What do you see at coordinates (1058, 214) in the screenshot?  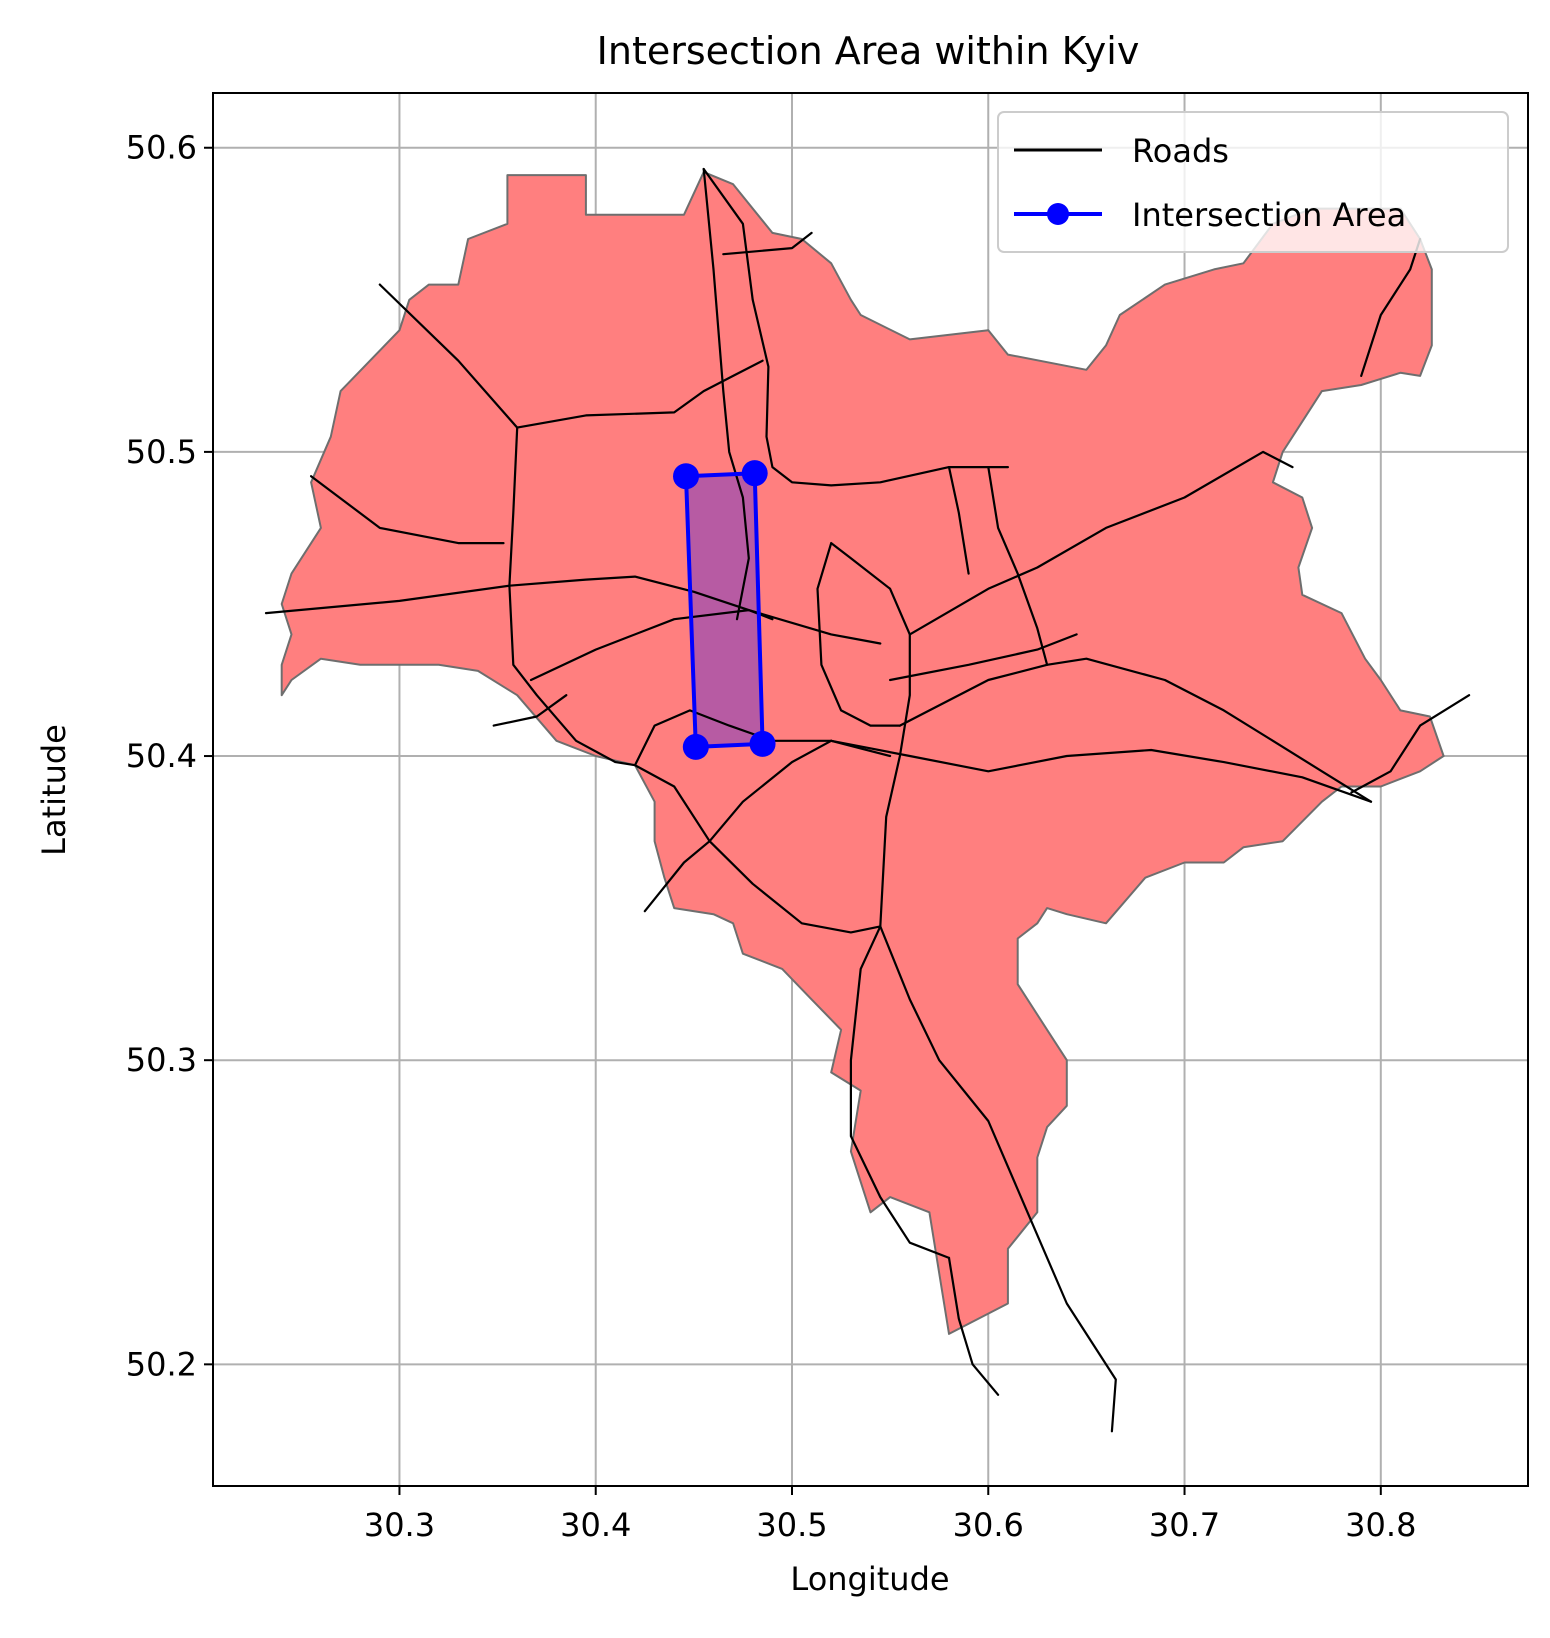 I see `legend-intersection-marker` at bounding box center [1058, 214].